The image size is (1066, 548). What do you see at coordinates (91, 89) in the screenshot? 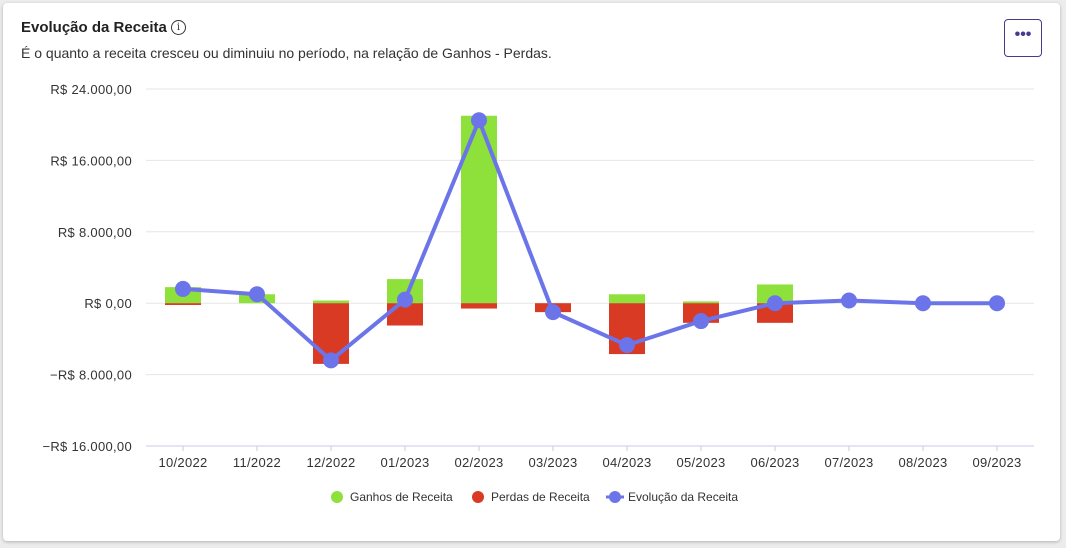
I see `y-tick-label: R$ 24.000,00` at bounding box center [91, 89].